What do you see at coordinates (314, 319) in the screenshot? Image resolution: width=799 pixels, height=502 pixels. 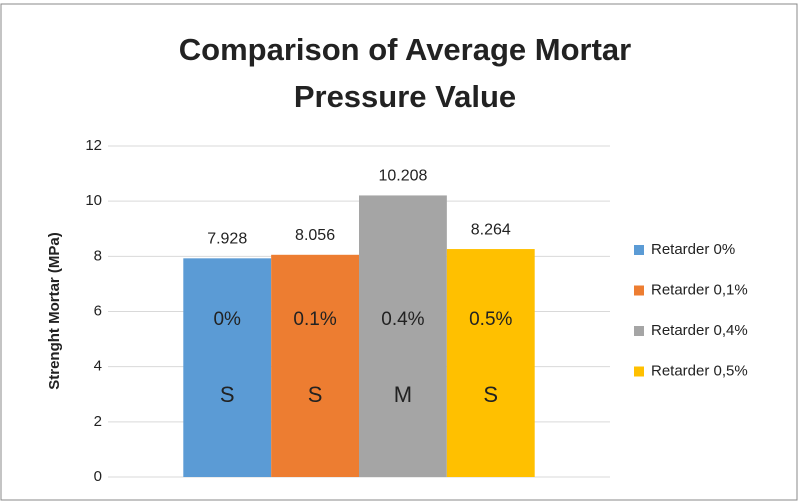 I see `bar-annotation: 0.1%` at bounding box center [314, 319].